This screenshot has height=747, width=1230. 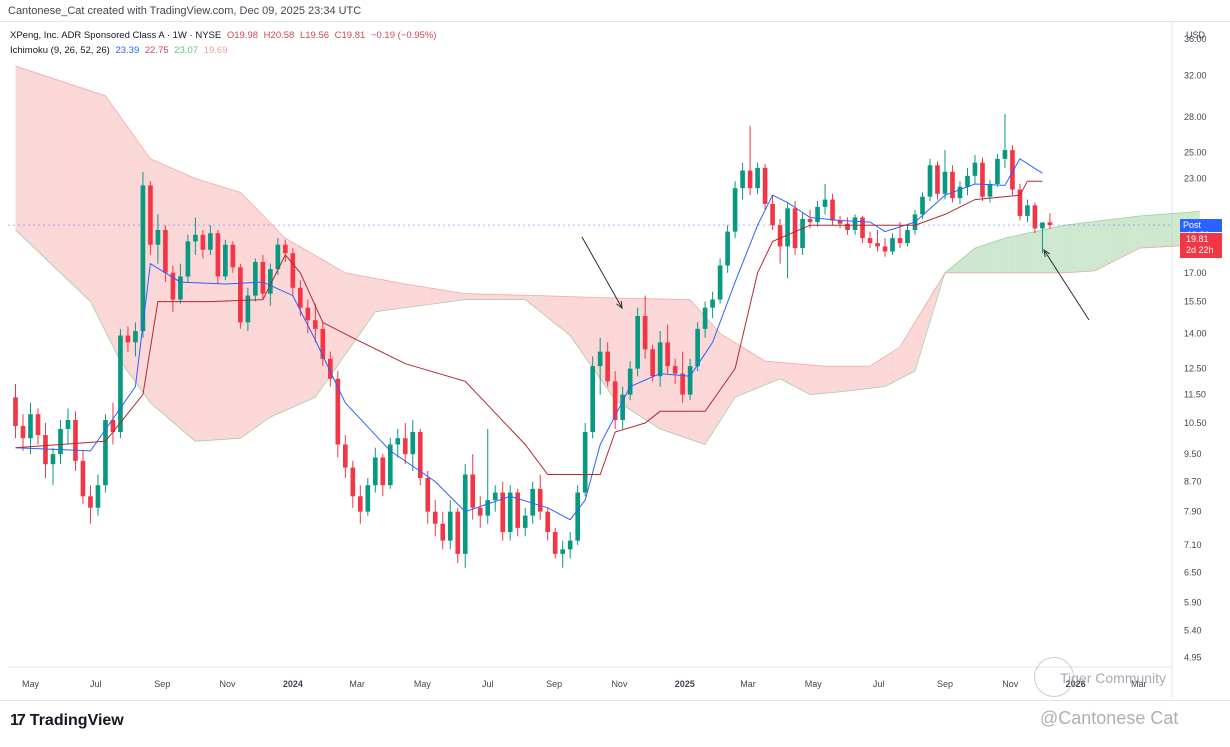 I want to click on low-value: L19.56, so click(x=314, y=35).